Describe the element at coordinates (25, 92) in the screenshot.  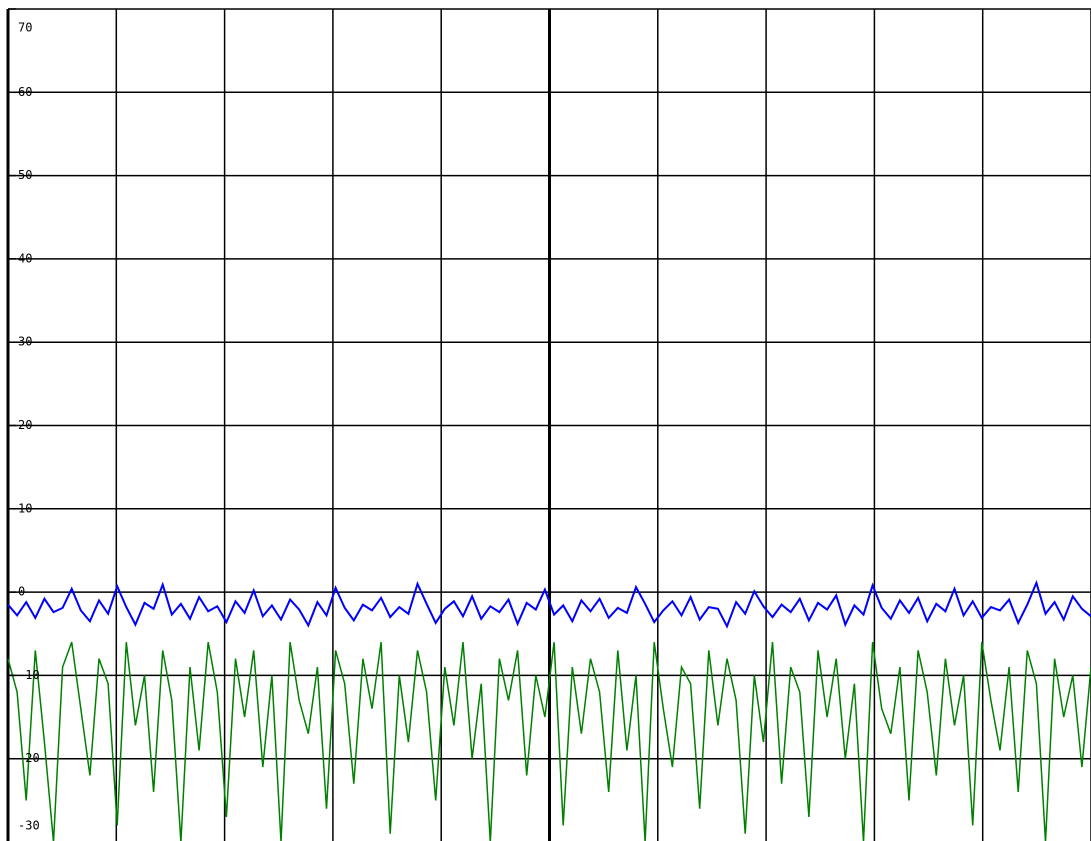
I see `y-tick-label: 60` at that location.